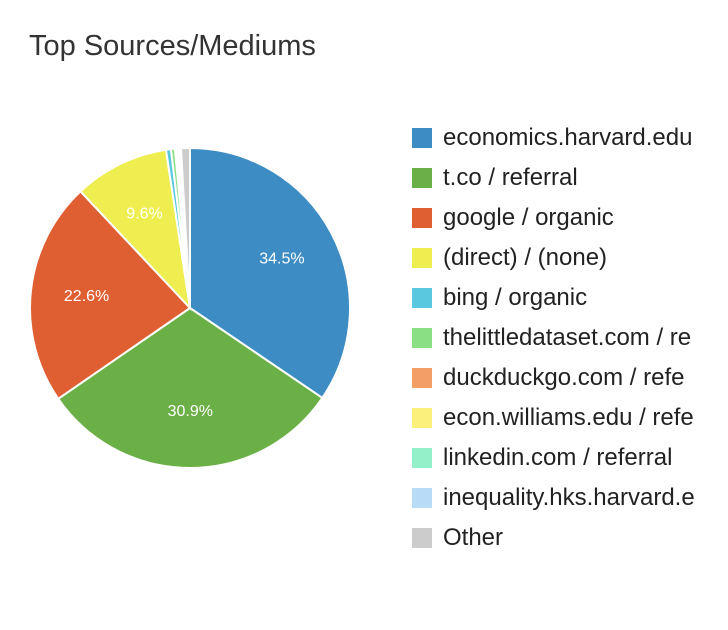 The height and width of the screenshot is (630, 728). I want to click on legend-item: duckduckgo.com / refe, so click(570, 378).